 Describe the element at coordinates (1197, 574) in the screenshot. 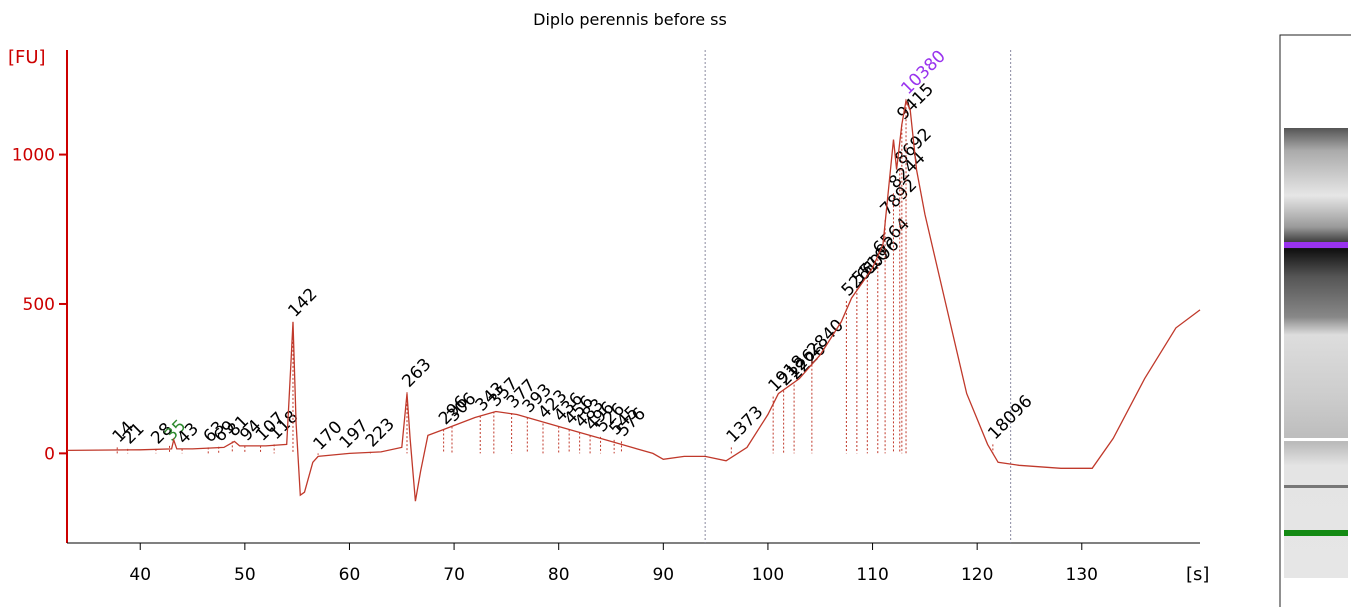

I see `x-axis-title: [s]` at that location.